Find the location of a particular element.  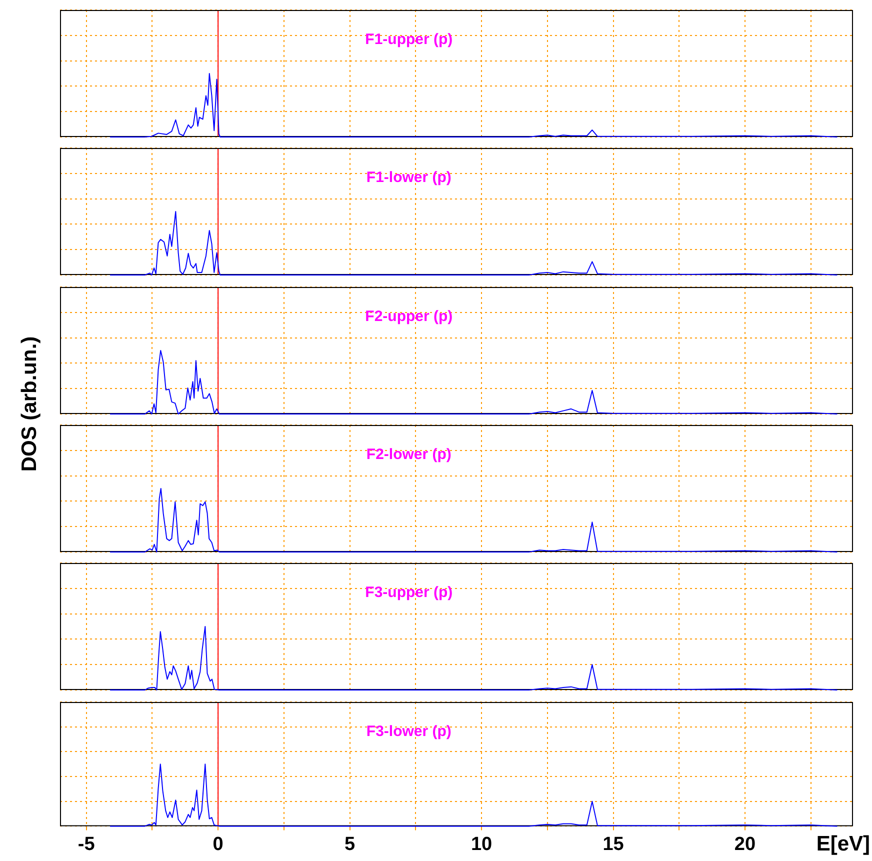

x-tick-label: 0 is located at coordinates (218, 843).